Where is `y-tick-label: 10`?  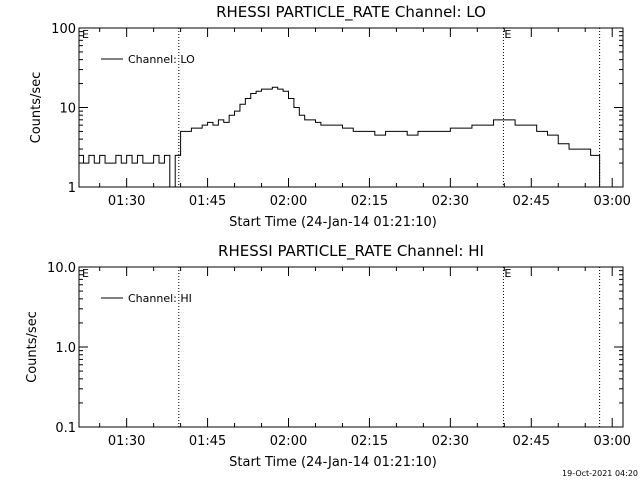 y-tick-label: 10 is located at coordinates (67, 109).